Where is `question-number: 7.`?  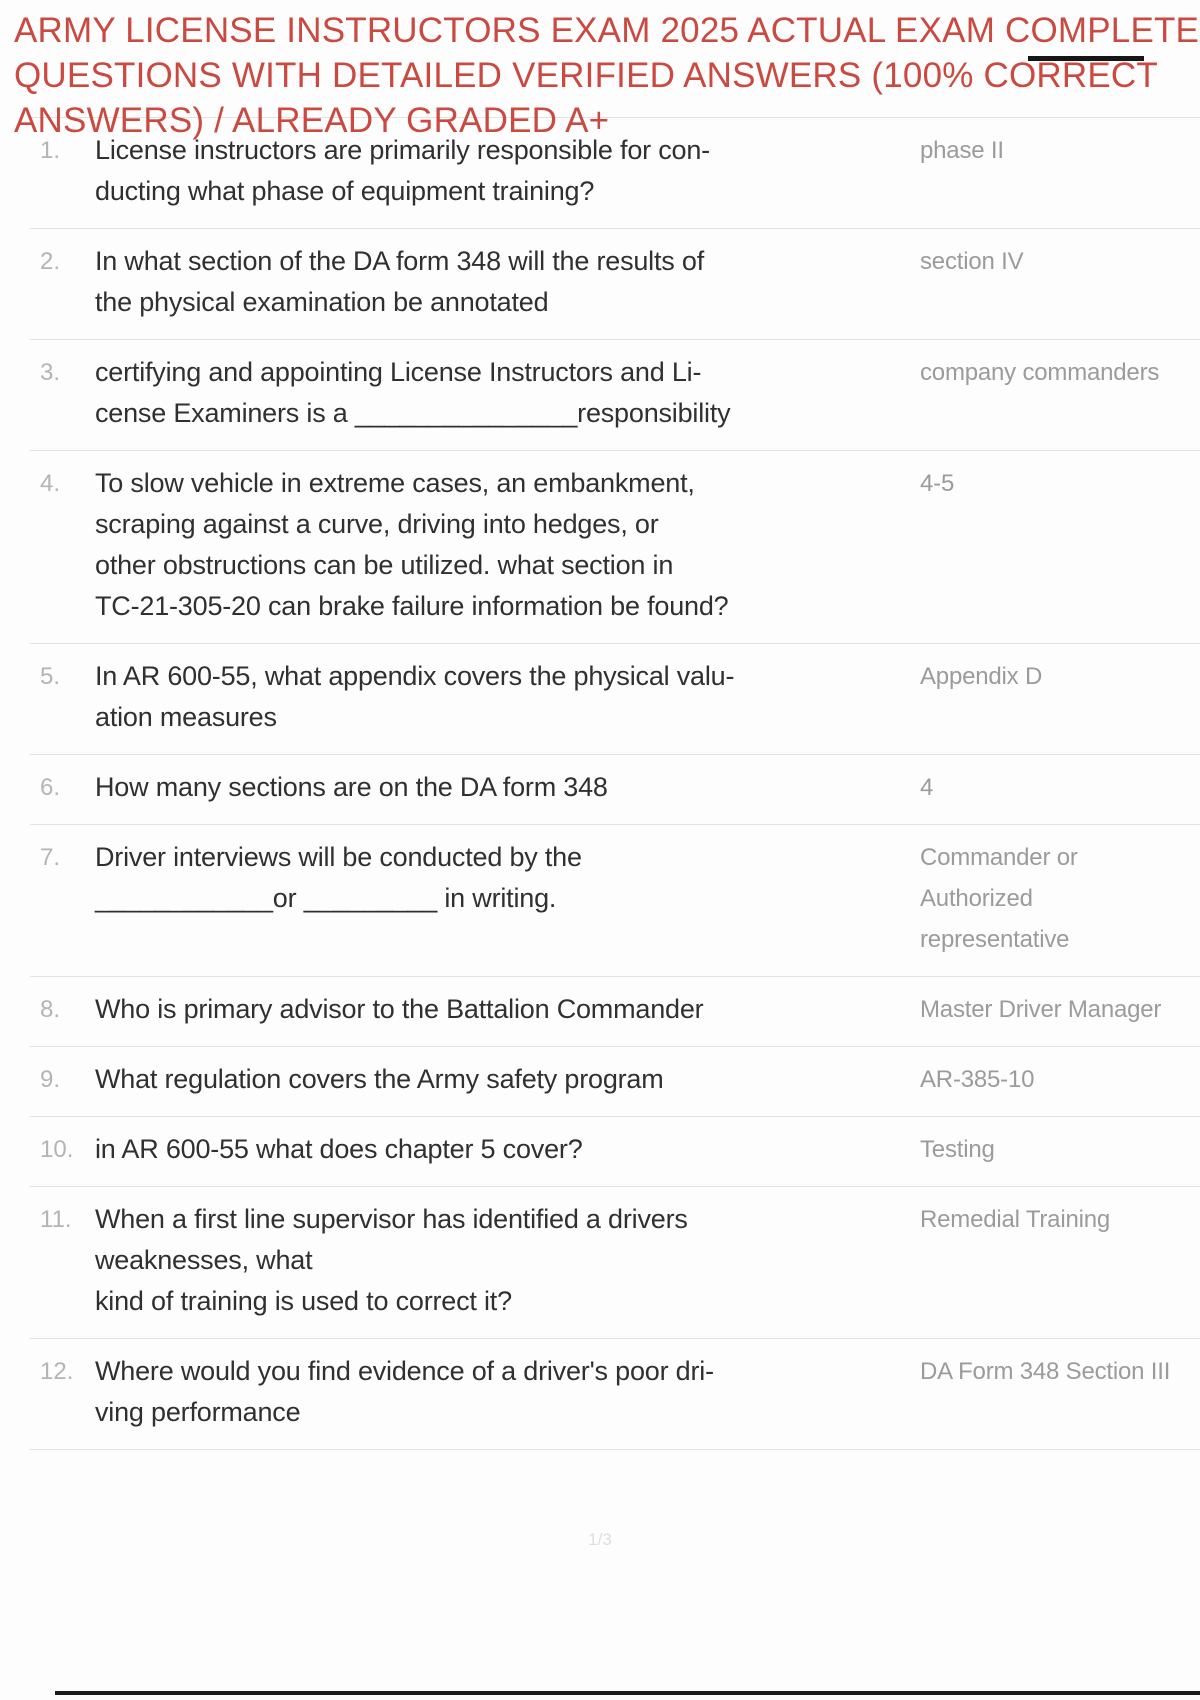
question-number: 7. is located at coordinates (50, 857).